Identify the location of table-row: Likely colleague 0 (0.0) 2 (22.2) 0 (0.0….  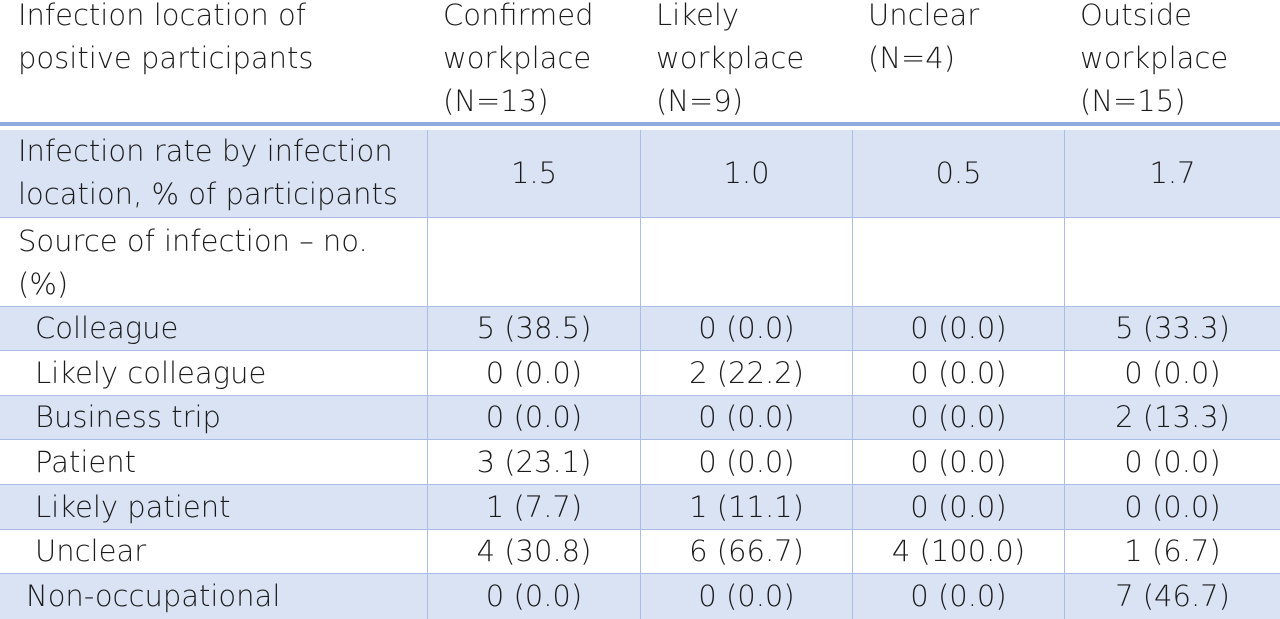
(640, 372).